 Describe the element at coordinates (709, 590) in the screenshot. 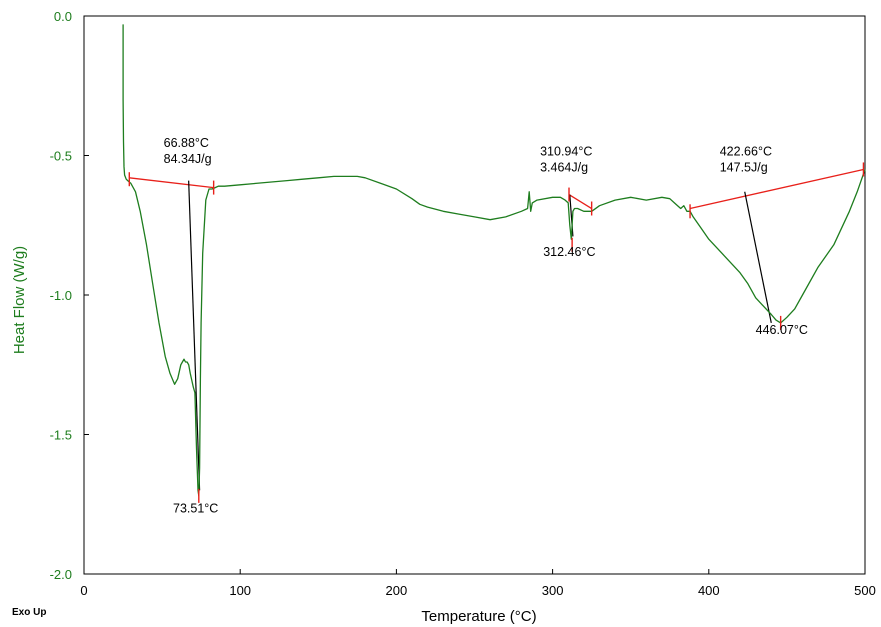

I see `x-tick-label: 400` at that location.